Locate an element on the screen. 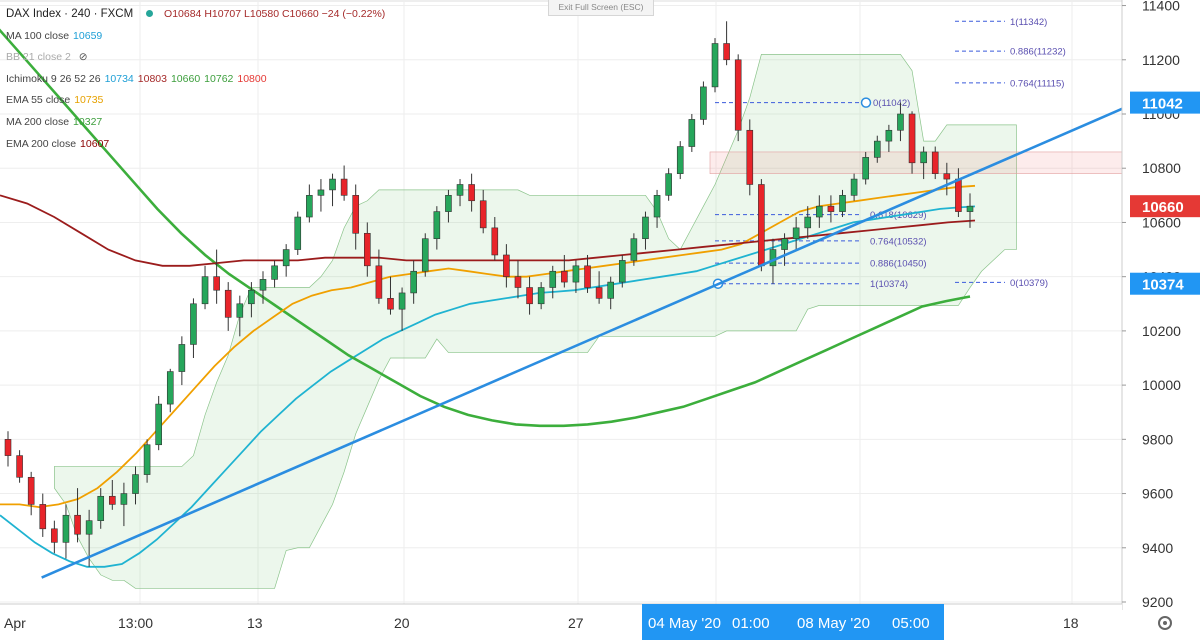 The image size is (1201, 640). price-badge-label: 11042 is located at coordinates (1162, 104).